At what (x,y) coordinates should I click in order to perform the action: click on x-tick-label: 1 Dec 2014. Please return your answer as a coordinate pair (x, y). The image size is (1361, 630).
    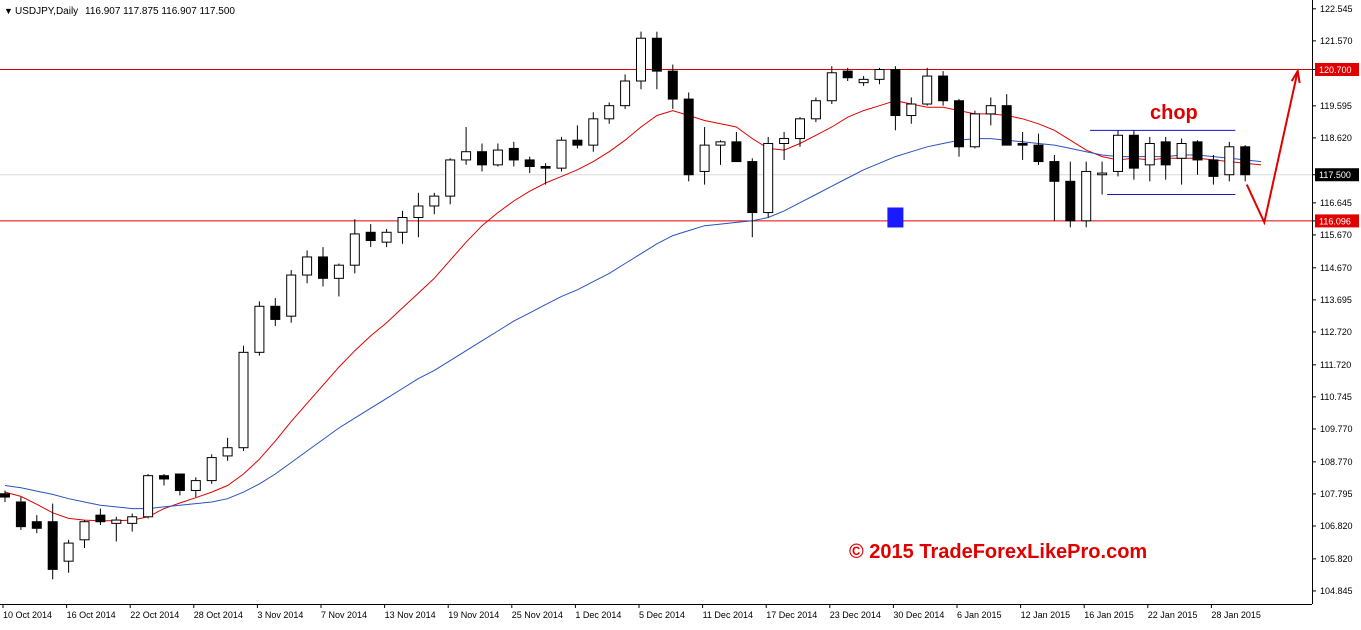
    Looking at the image, I should click on (598, 615).